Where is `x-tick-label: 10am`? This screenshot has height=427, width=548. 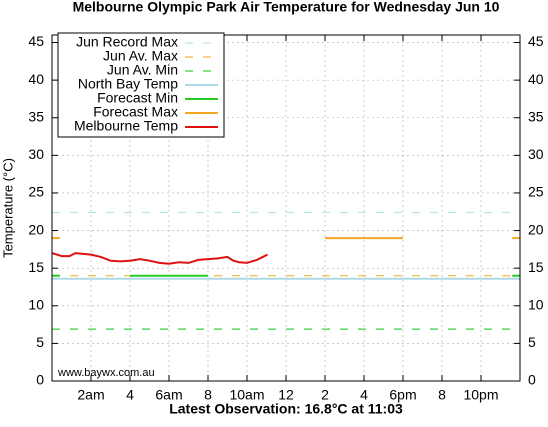
x-tick-label: 10am is located at coordinates (246, 395).